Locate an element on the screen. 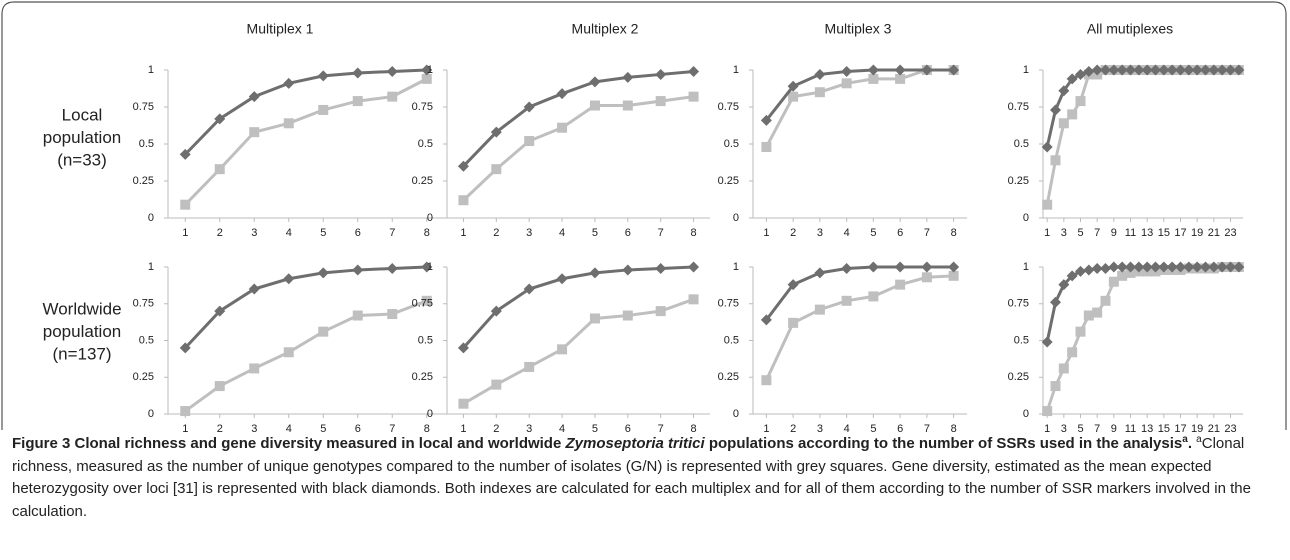 This screenshot has width=1290, height=560. caption-sup: a is located at coordinates (1185, 439).